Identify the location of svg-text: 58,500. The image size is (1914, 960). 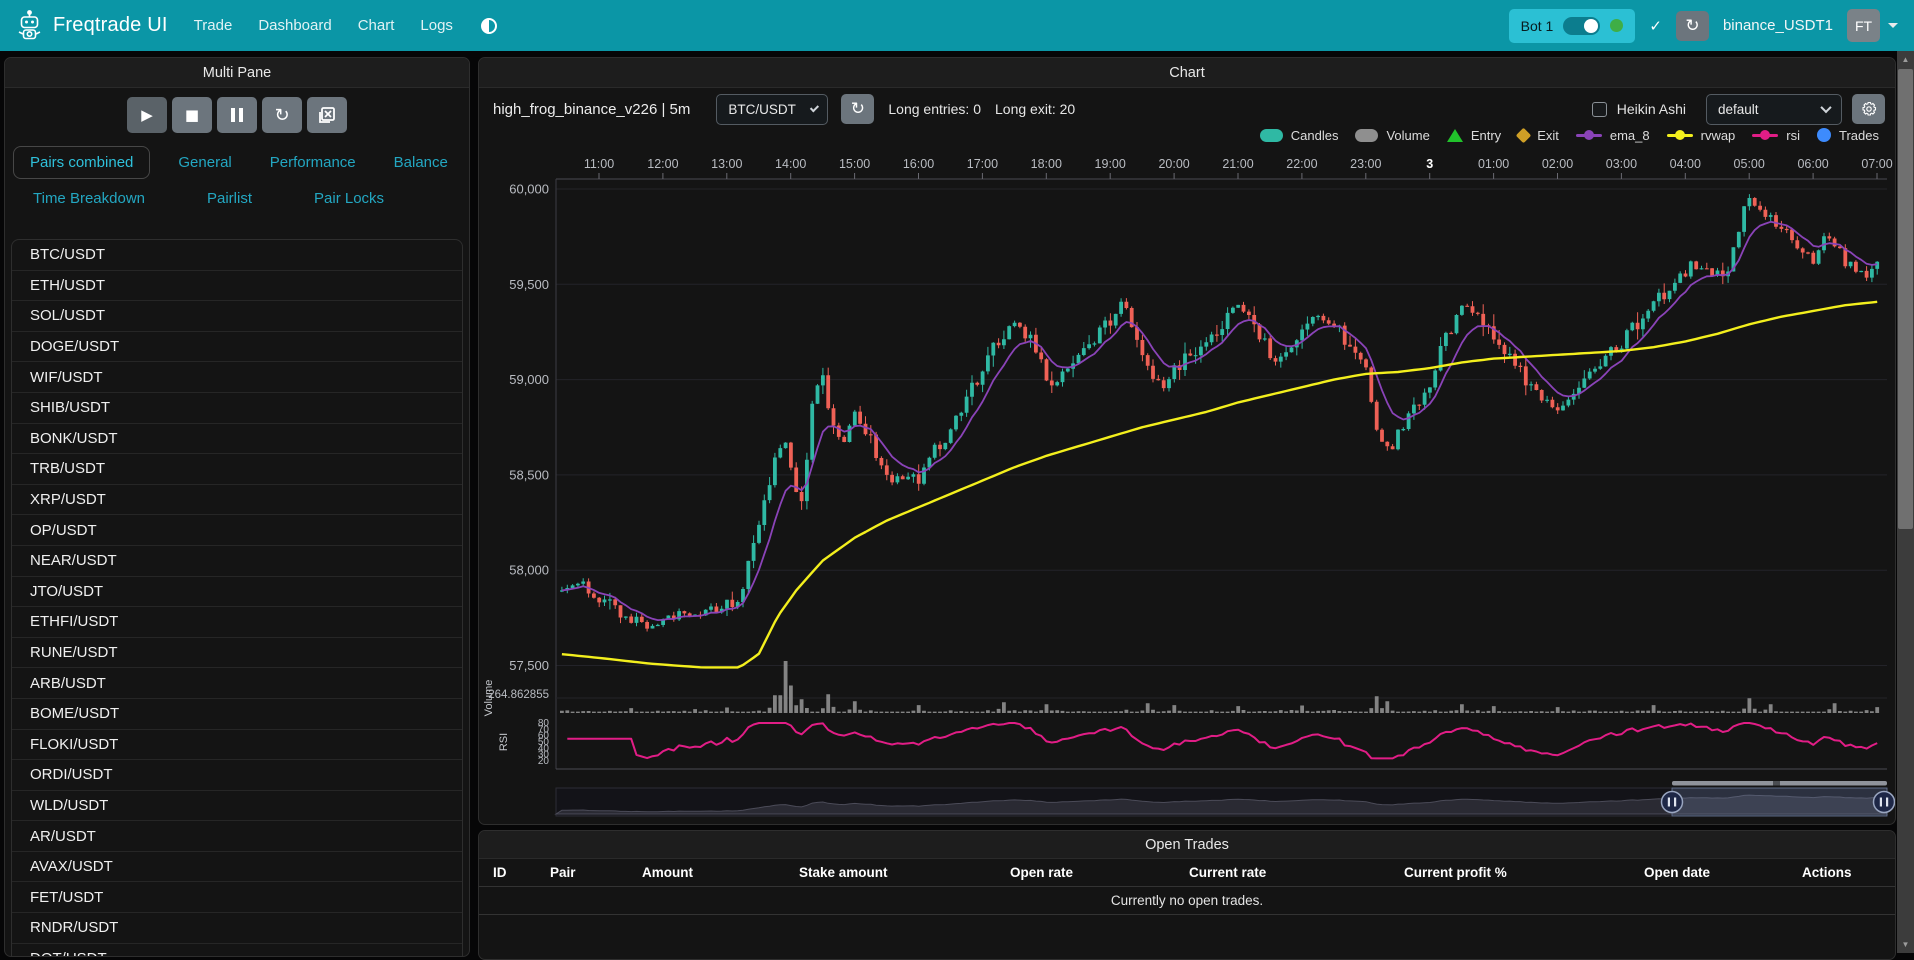
(529, 474).